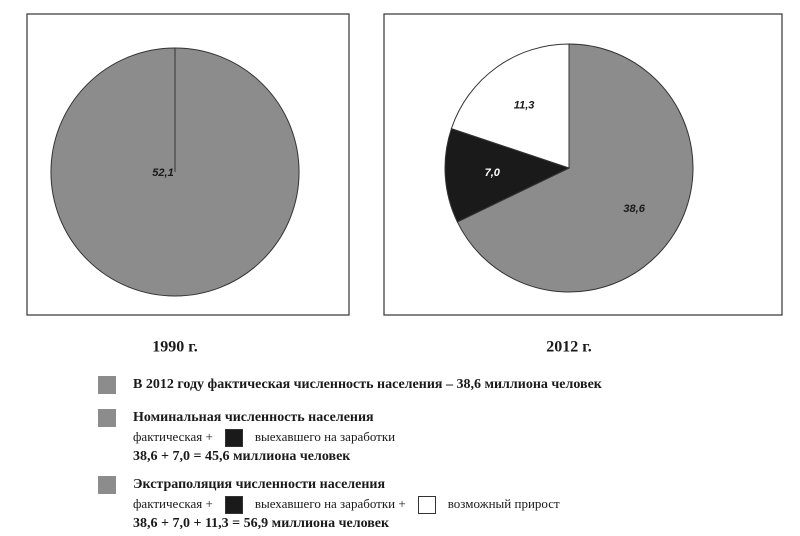  What do you see at coordinates (242, 457) in the screenshot?
I see `legend-text: 38,6 + 7,0 = 45,6 миллиона человек` at bounding box center [242, 457].